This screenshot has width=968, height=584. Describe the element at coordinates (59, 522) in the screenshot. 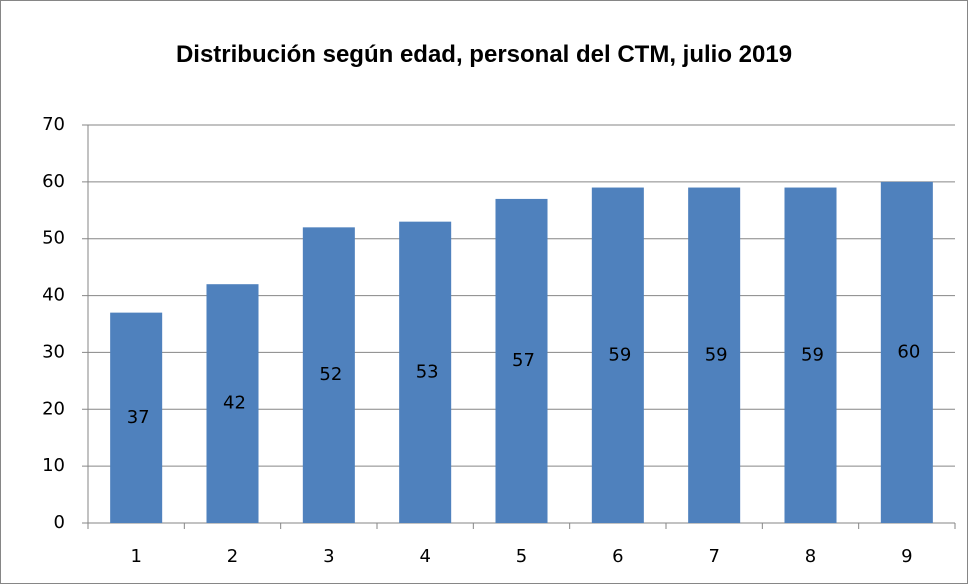

I see `y-tick-label: 0` at that location.